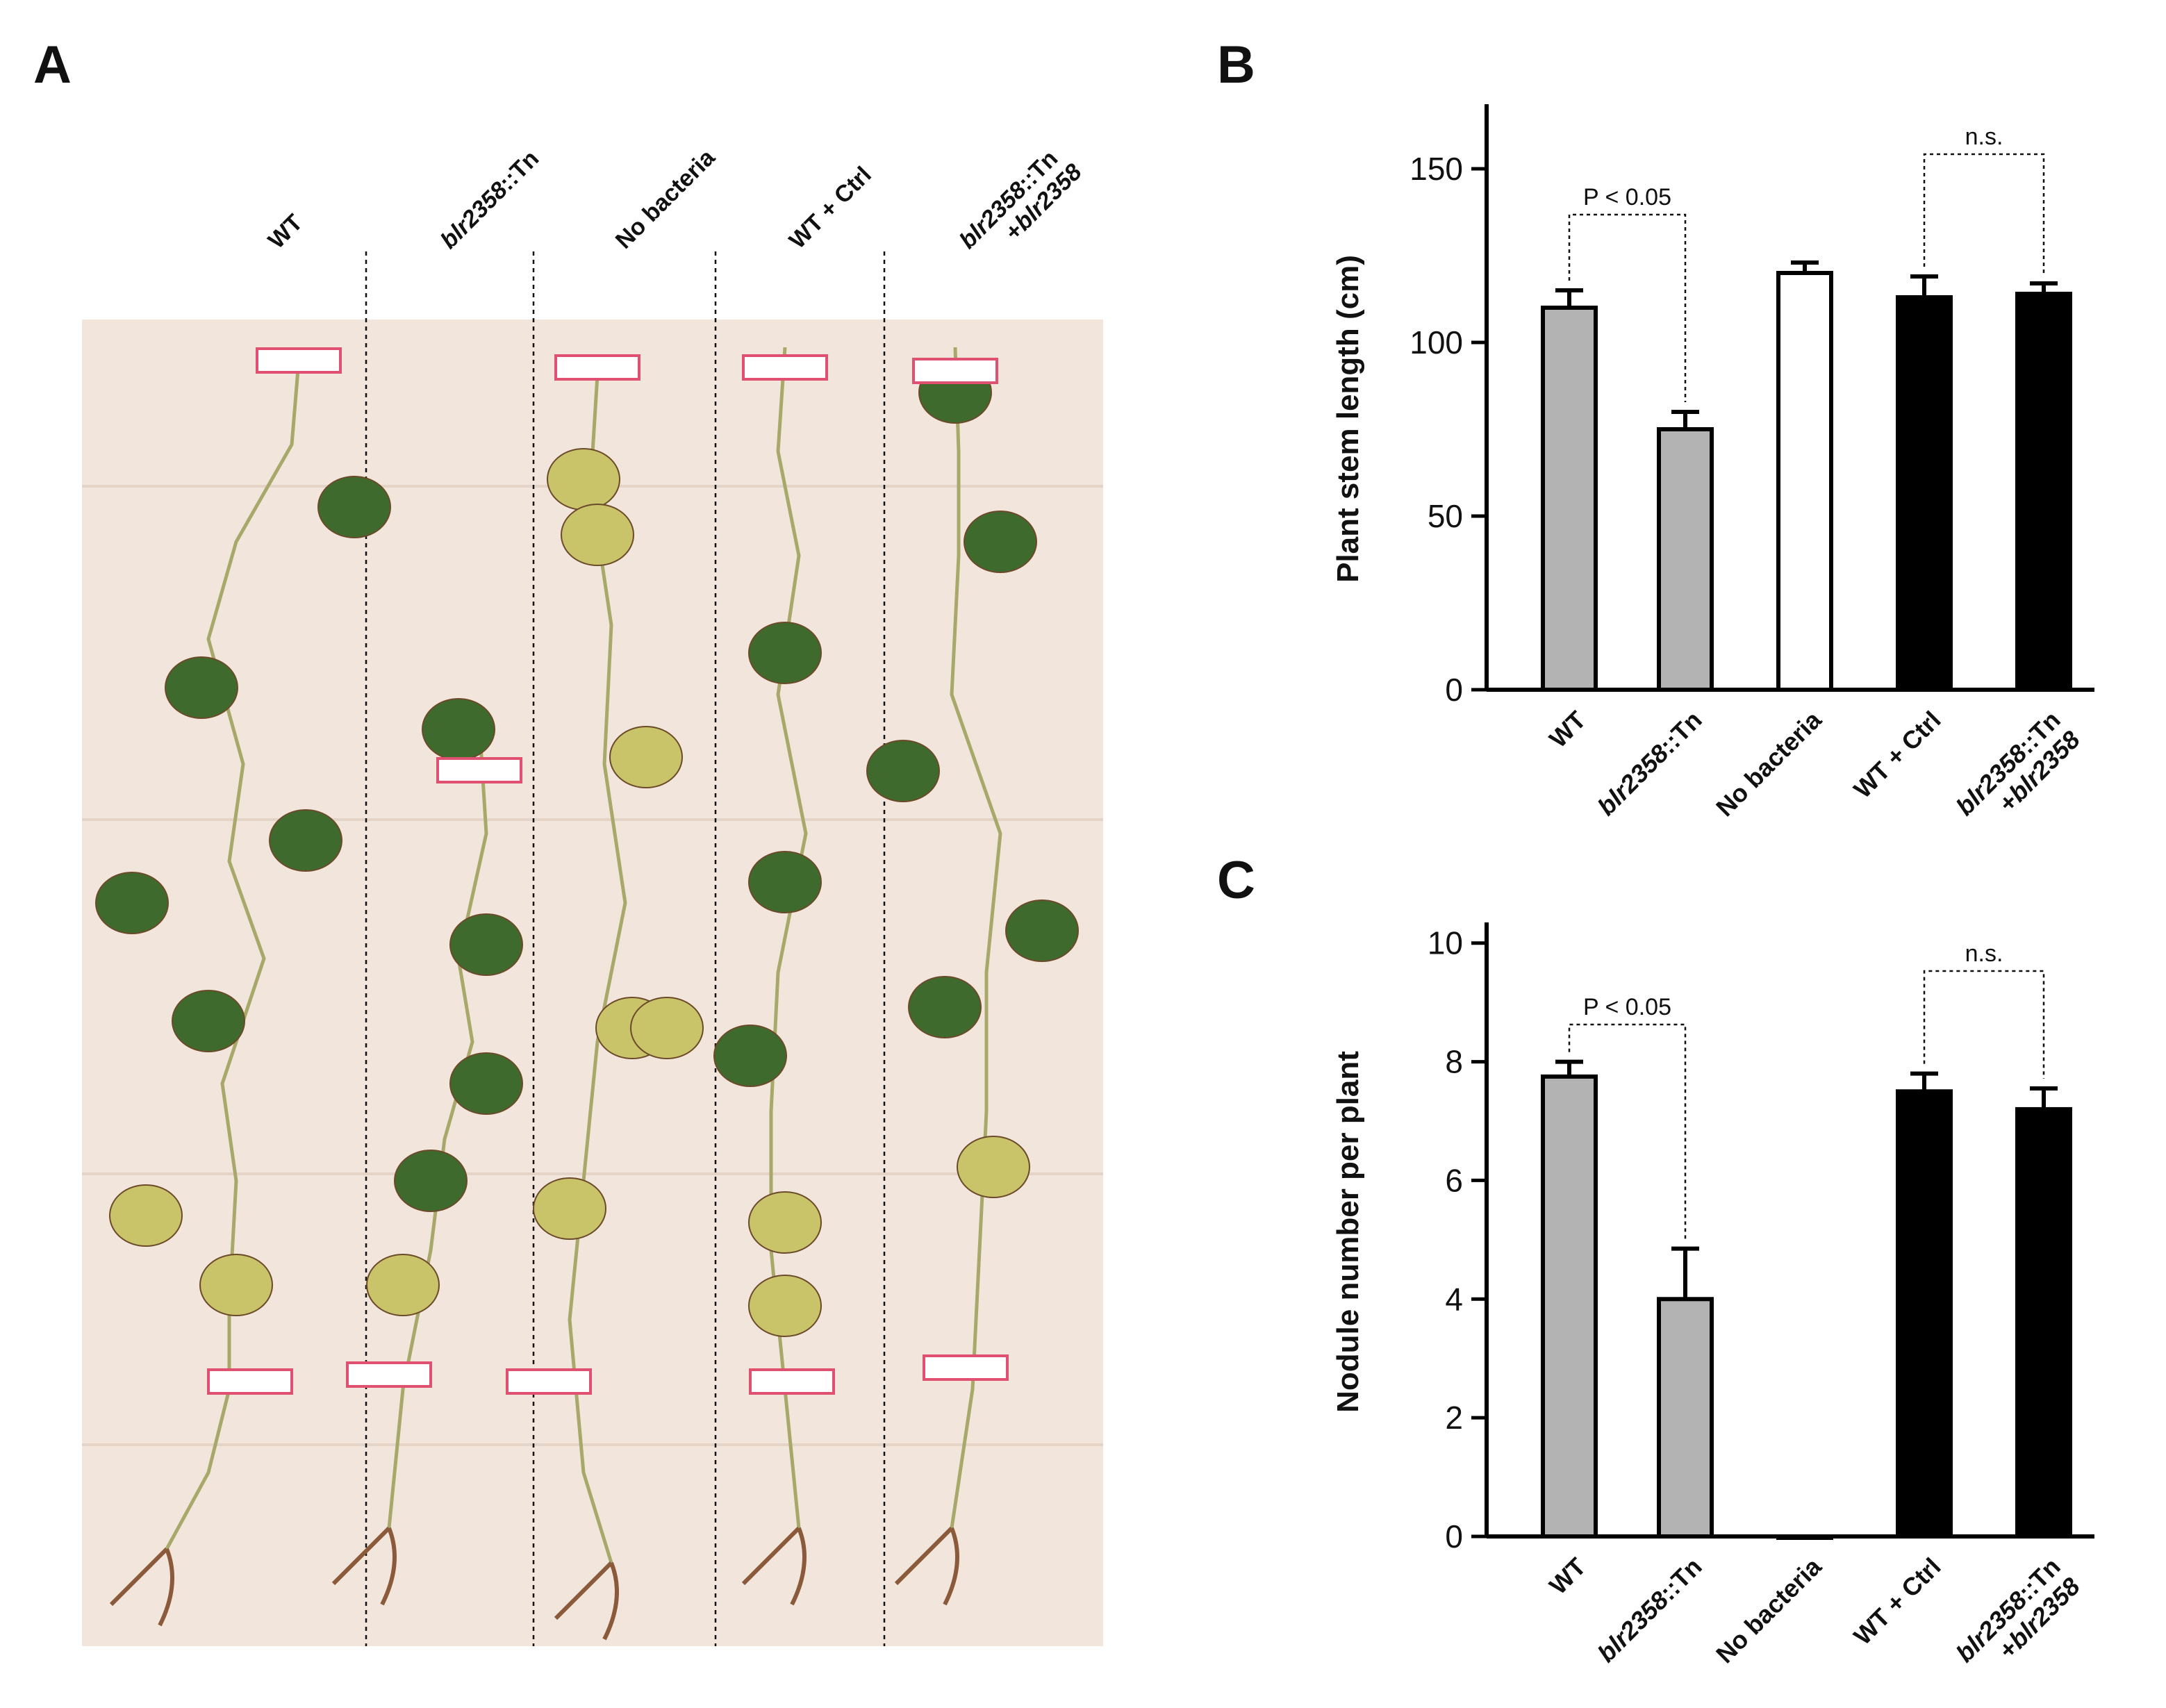  I want to click on x-tick-label: WT + Ctrl, so click(1897, 1601).